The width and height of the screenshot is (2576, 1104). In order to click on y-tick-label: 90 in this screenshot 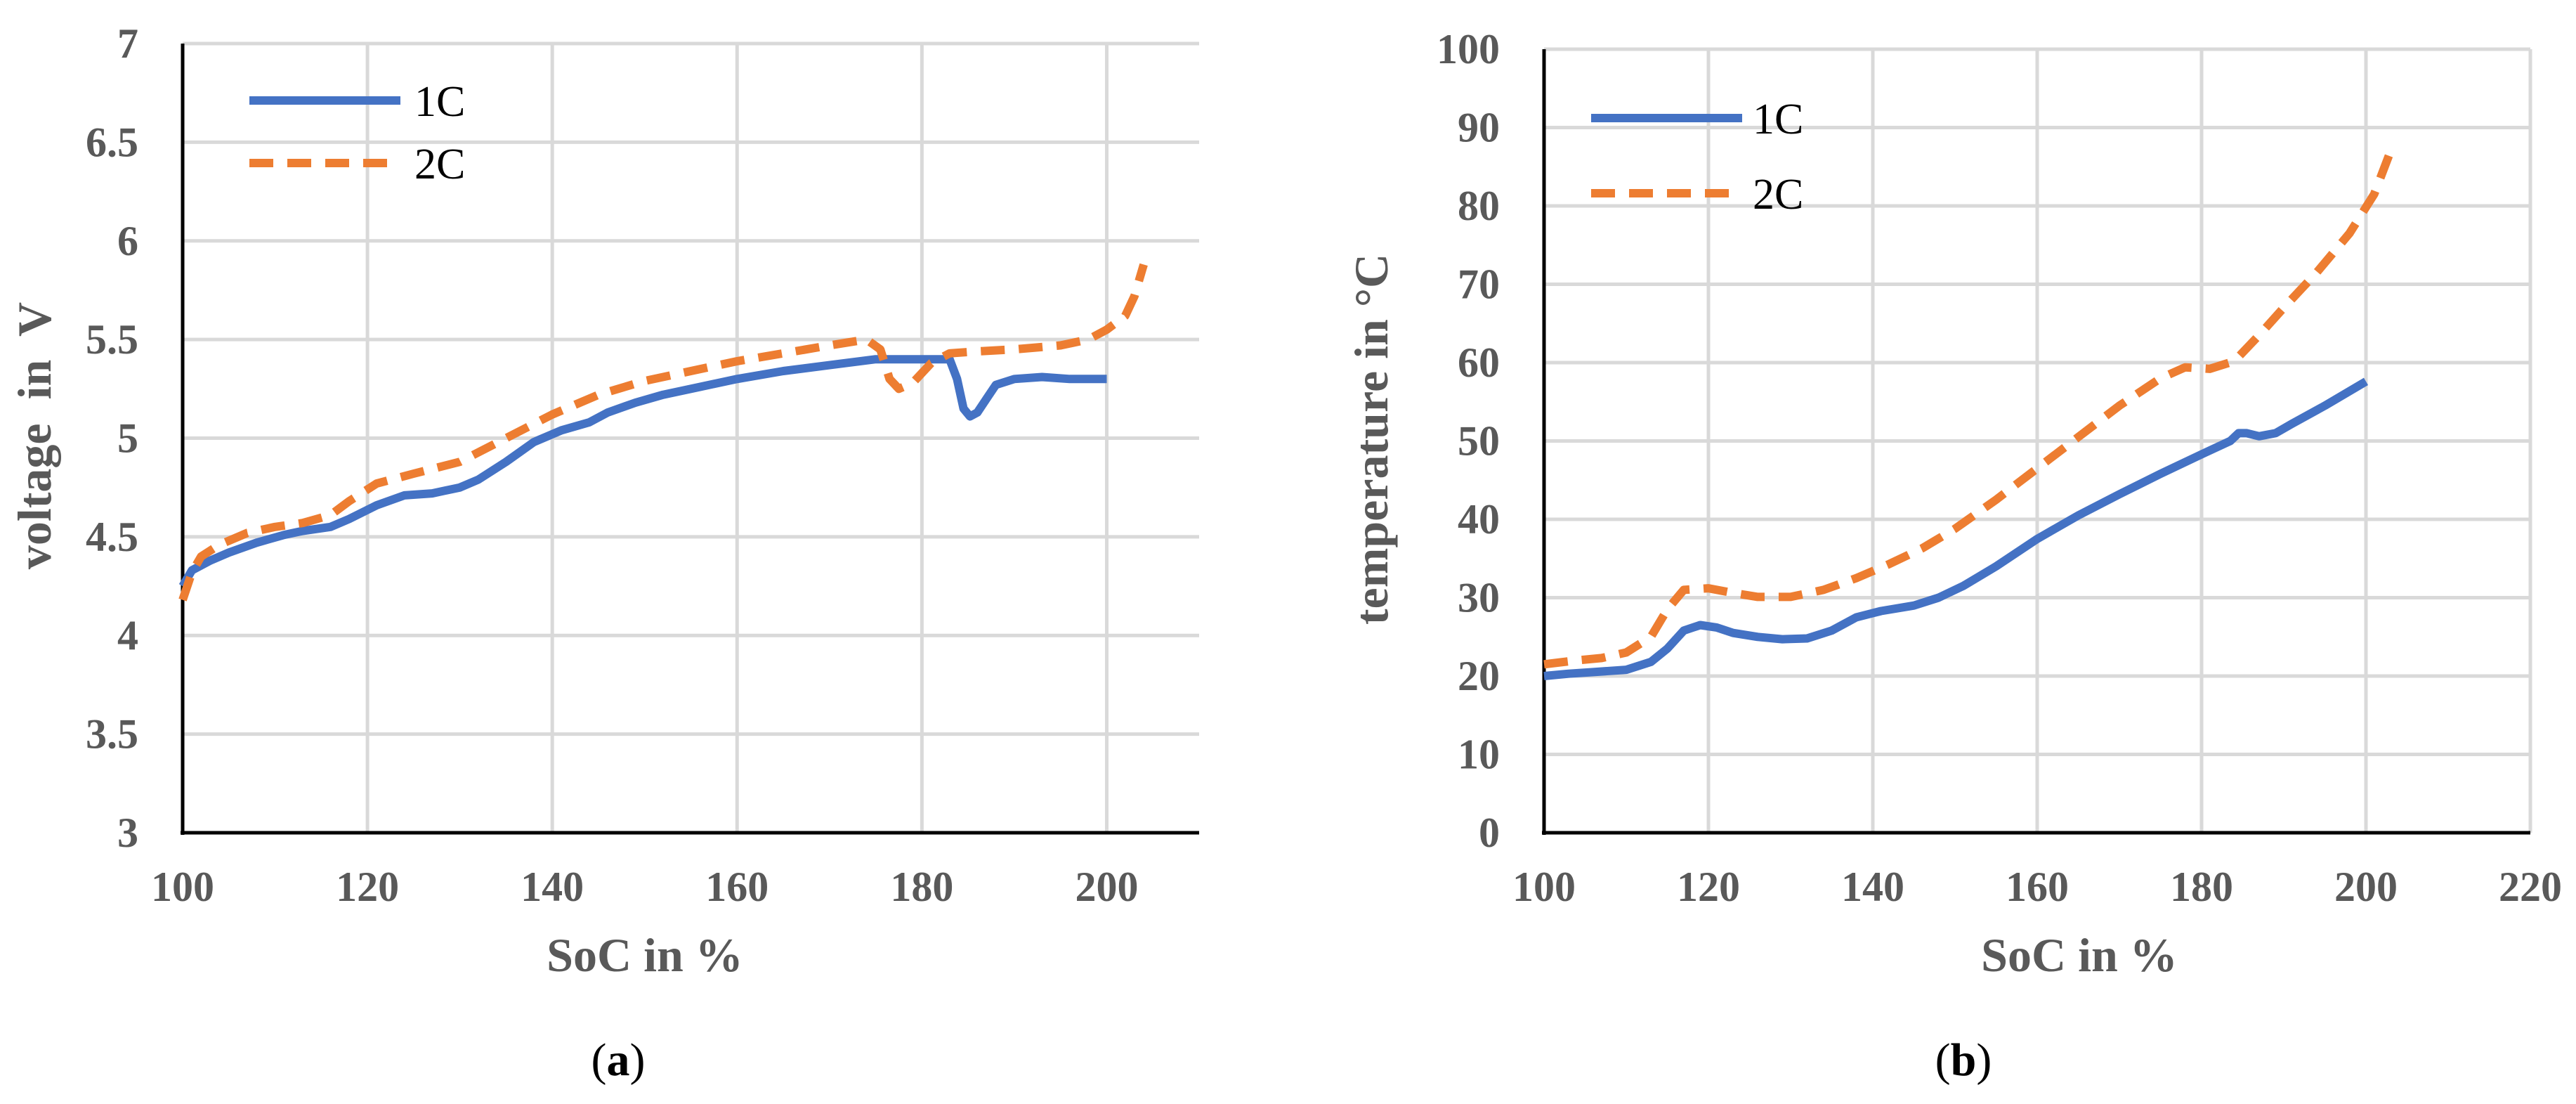, I will do `click(1479, 128)`.